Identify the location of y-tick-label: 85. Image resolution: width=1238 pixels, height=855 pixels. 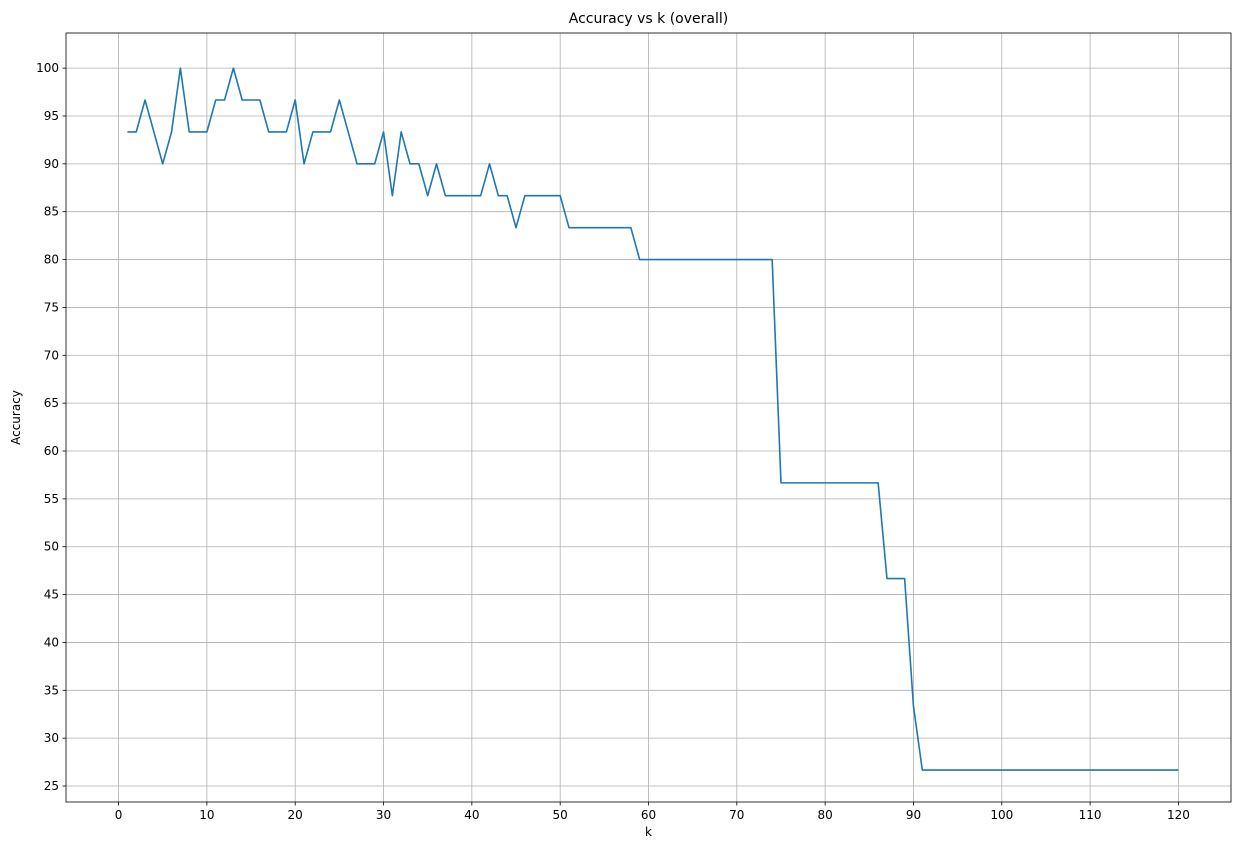
(51, 212).